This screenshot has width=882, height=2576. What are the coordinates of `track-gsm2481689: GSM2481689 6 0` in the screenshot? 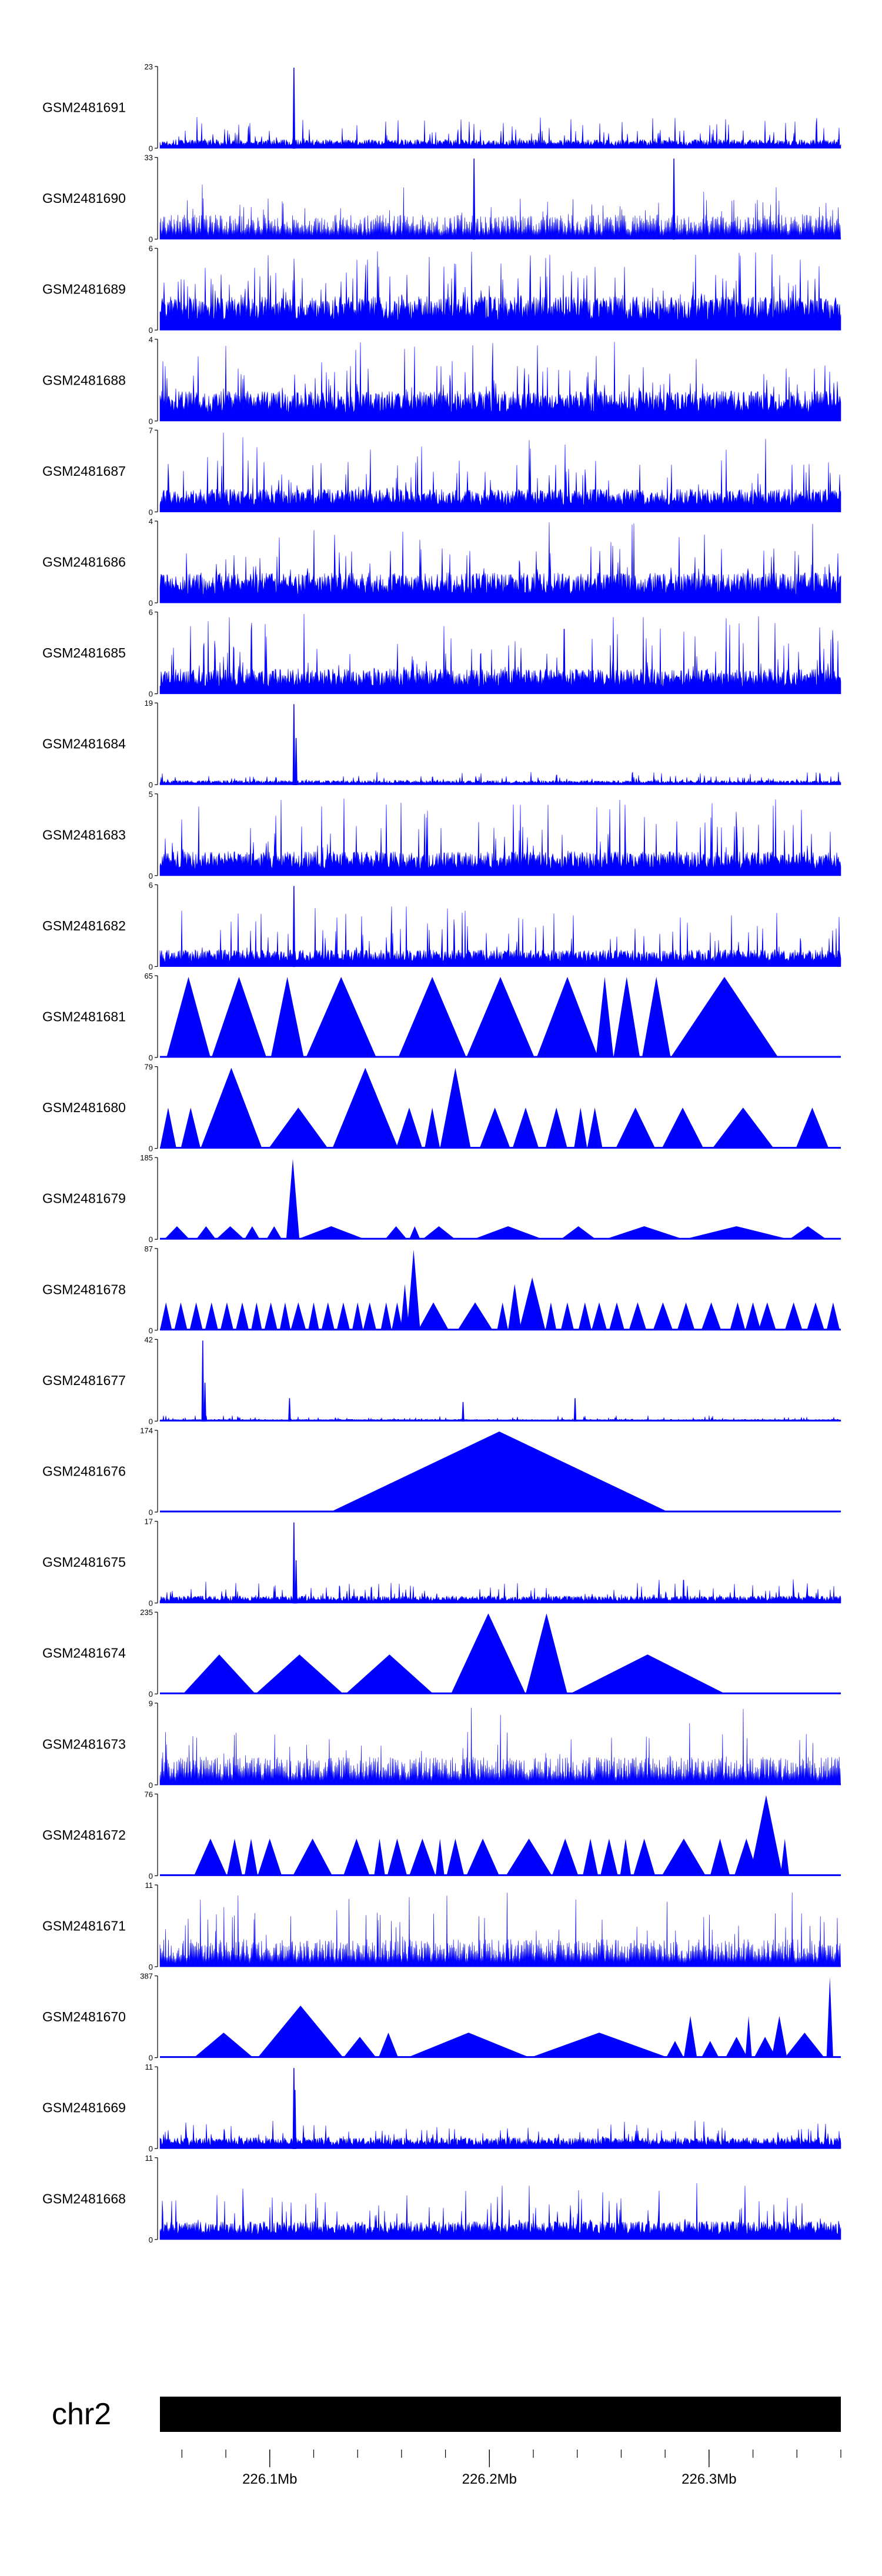 It's located at (441, 289).